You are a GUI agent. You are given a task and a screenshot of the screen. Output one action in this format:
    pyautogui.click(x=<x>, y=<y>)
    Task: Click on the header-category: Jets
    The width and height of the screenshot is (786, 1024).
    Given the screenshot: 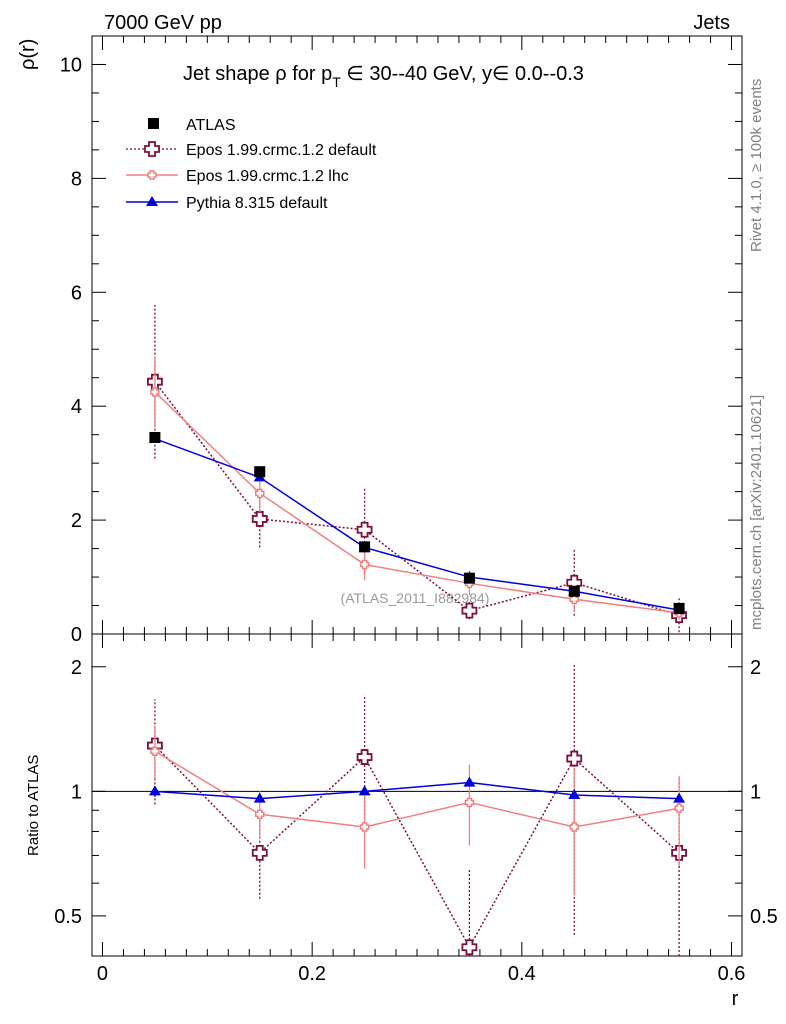 What is the action you would take?
    pyautogui.click(x=711, y=23)
    